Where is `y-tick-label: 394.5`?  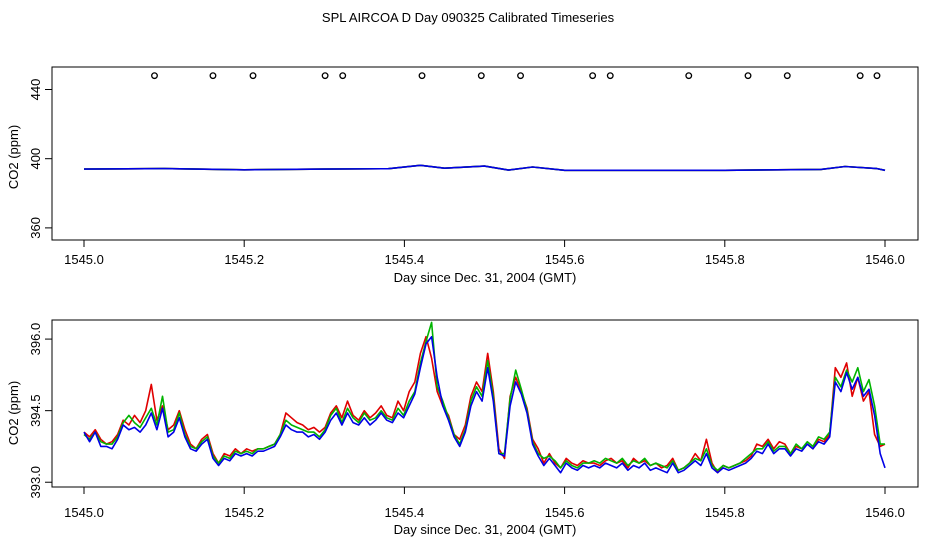 y-tick-label: 394.5 is located at coordinates (35, 410).